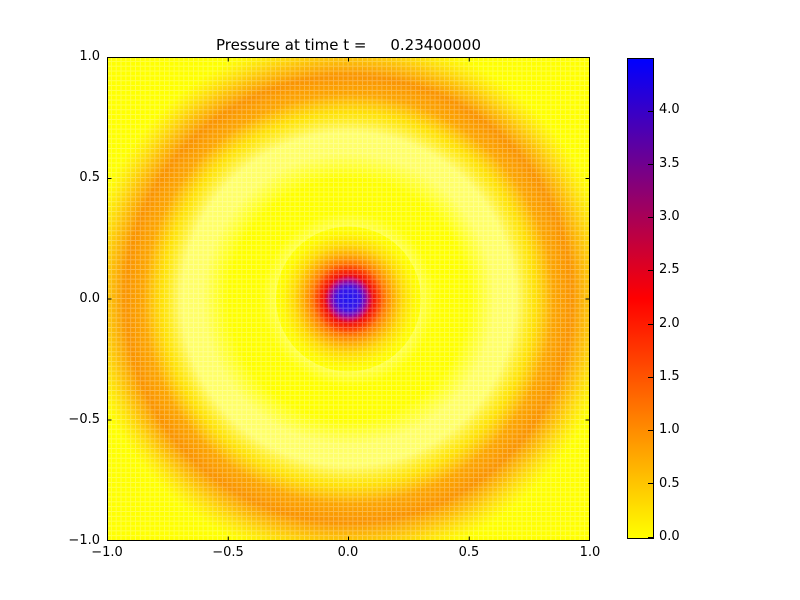  I want to click on colorbar-tick-label: 1.5, so click(669, 376).